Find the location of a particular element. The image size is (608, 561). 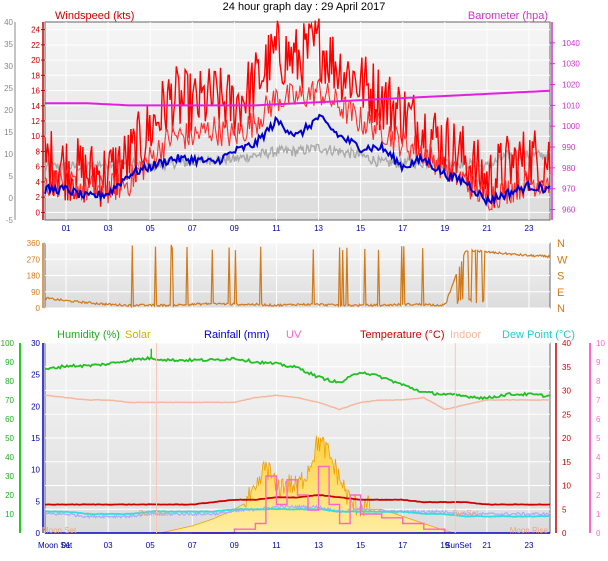

alt-tick-label: 15 is located at coordinates (8, 132).